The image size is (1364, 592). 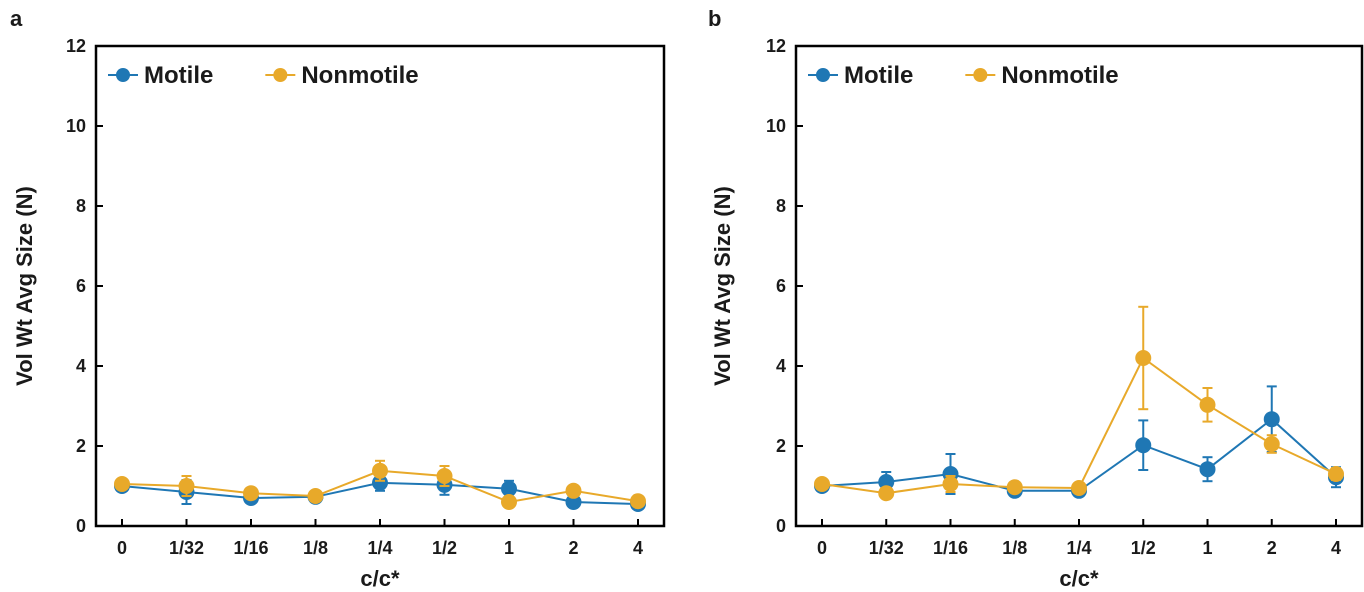 What do you see at coordinates (1079, 425) in the screenshot?
I see `series-line-nonmotile` at bounding box center [1079, 425].